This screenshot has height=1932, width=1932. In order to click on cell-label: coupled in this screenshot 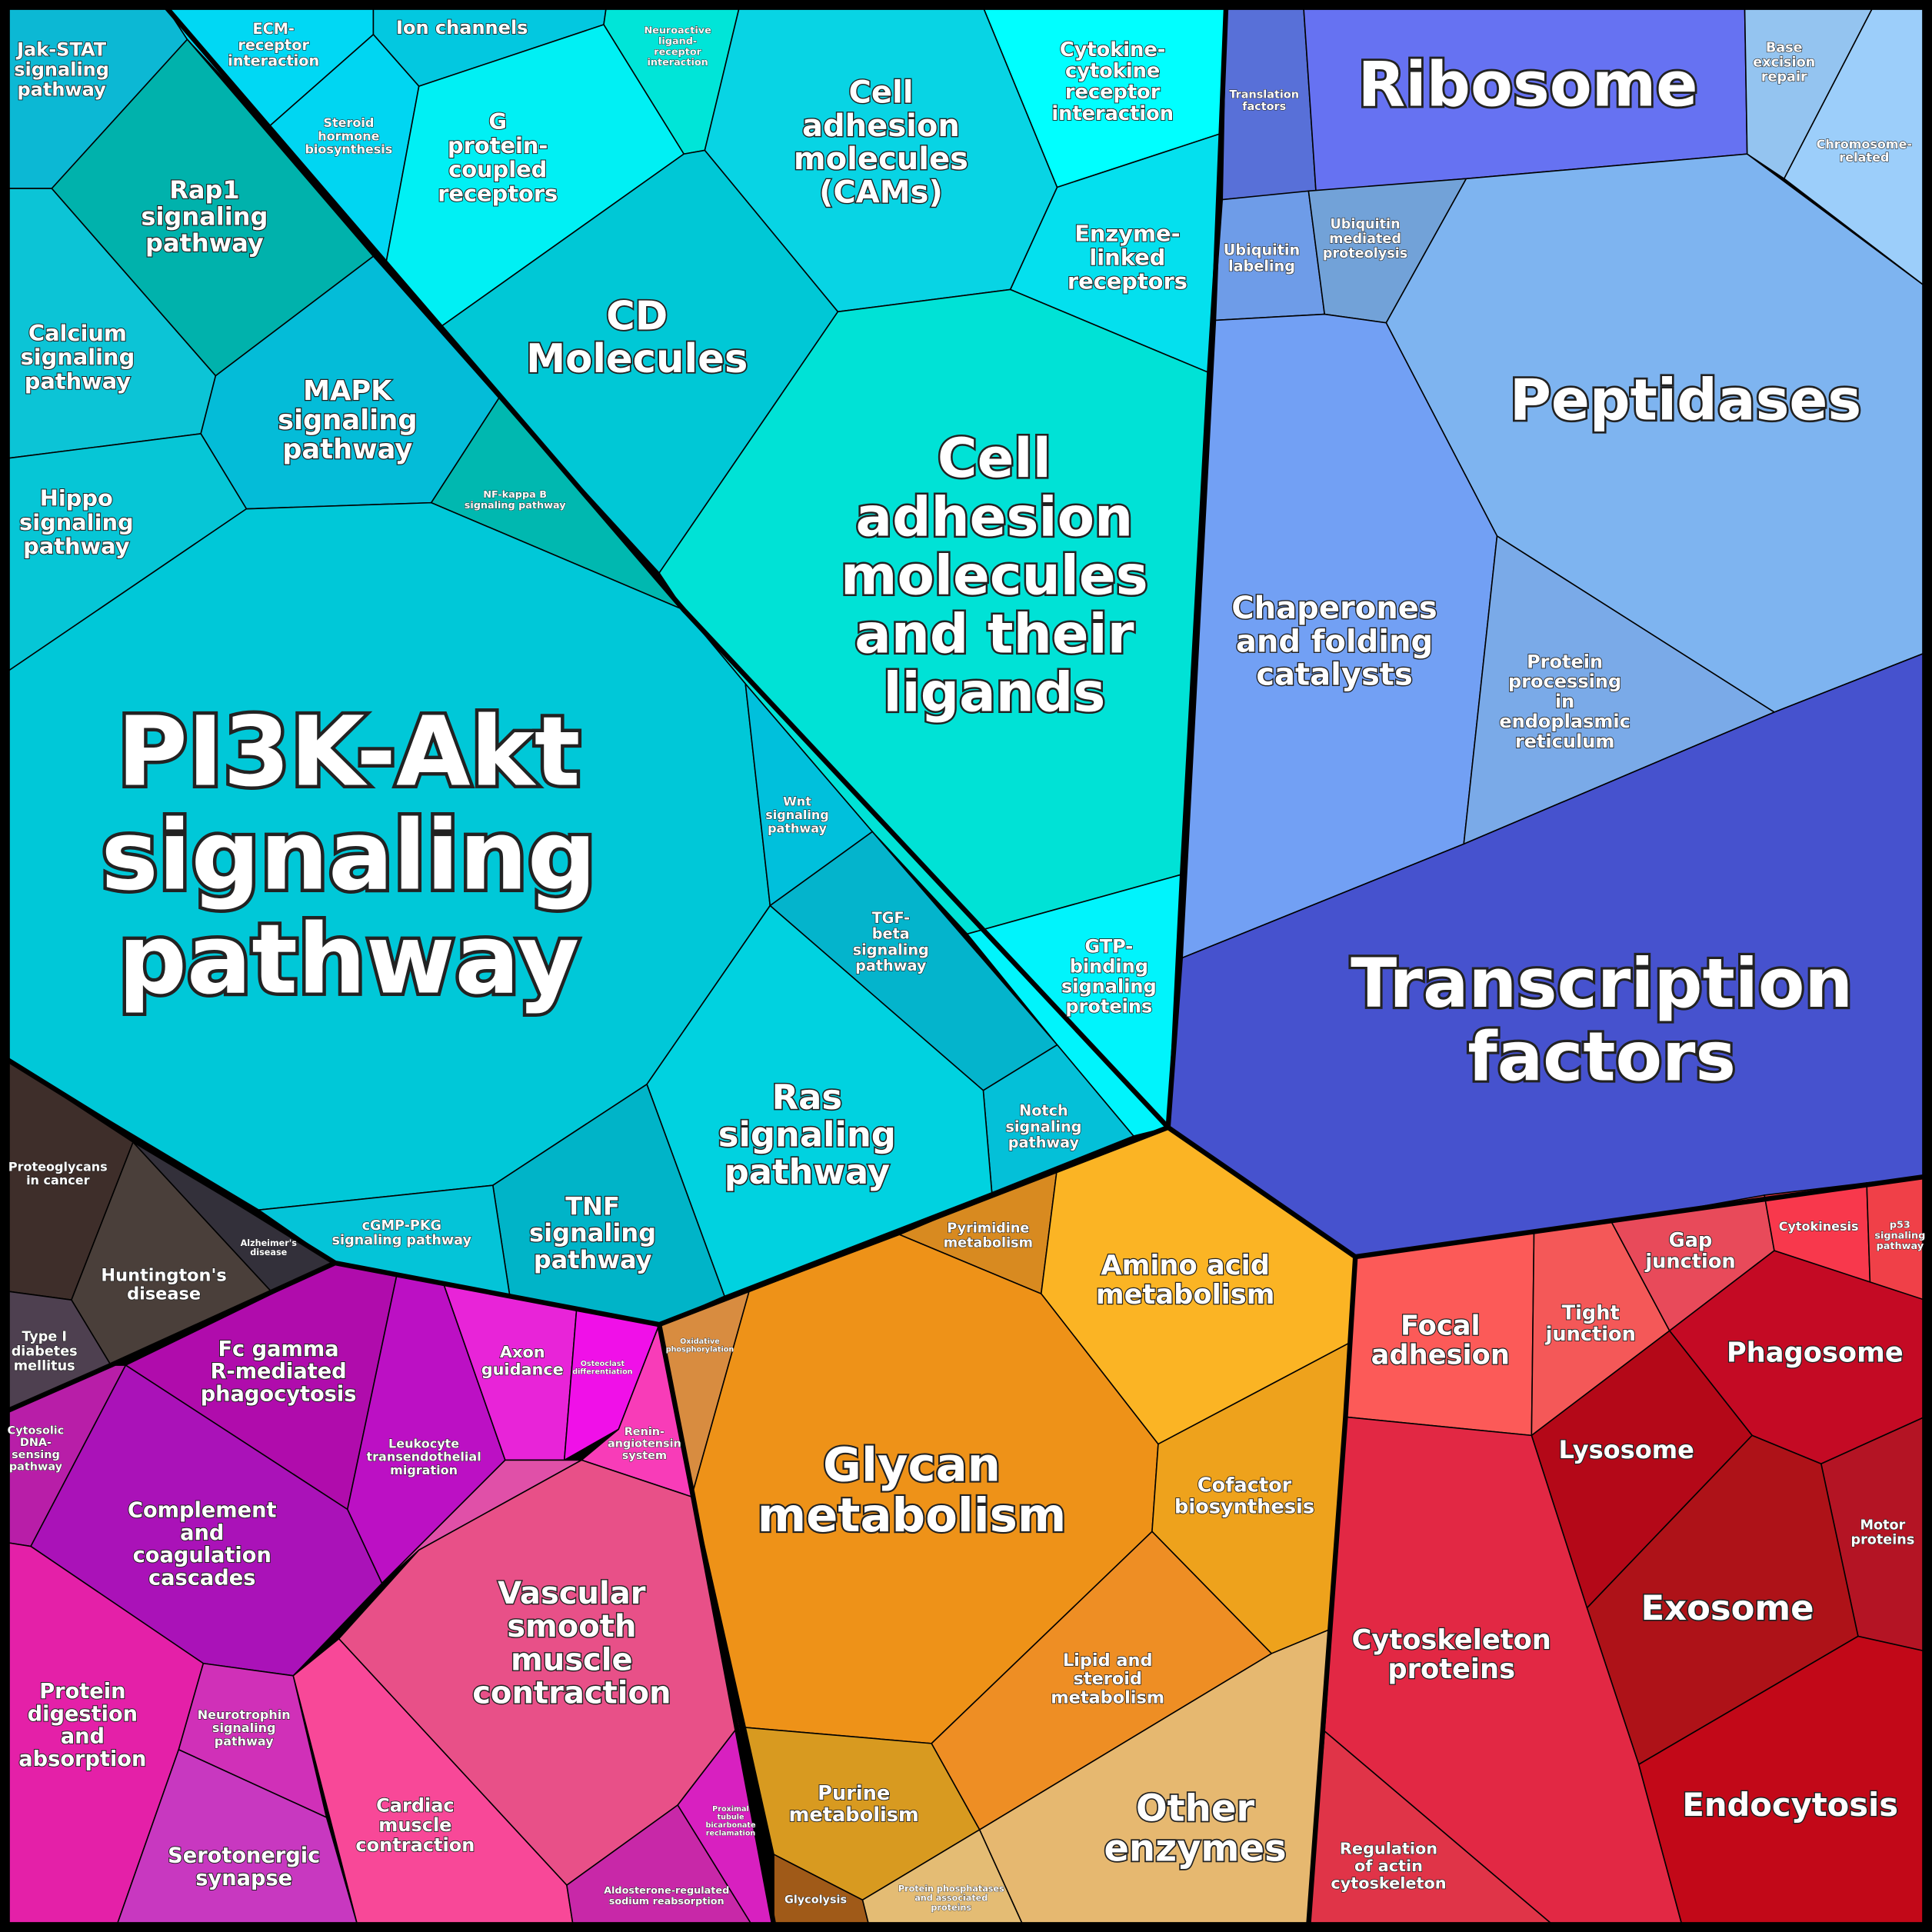, I will do `click(497, 169)`.